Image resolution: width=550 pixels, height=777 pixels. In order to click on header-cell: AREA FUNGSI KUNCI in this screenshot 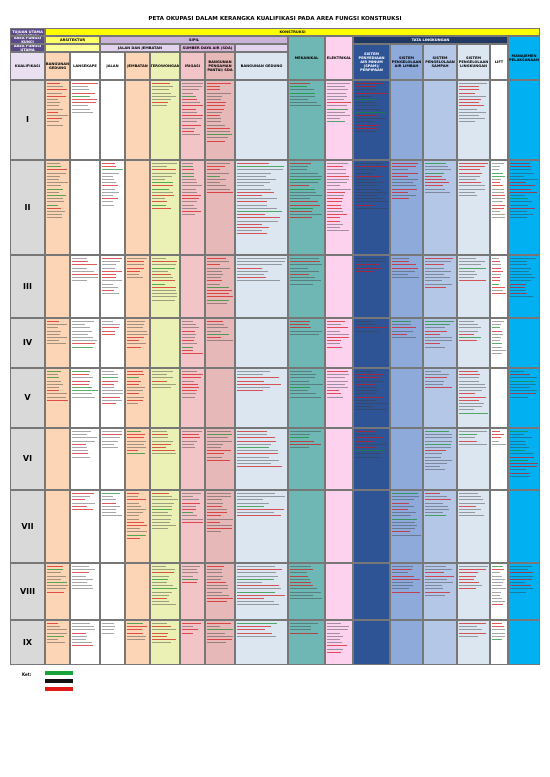, I will do `click(27, 40)`.